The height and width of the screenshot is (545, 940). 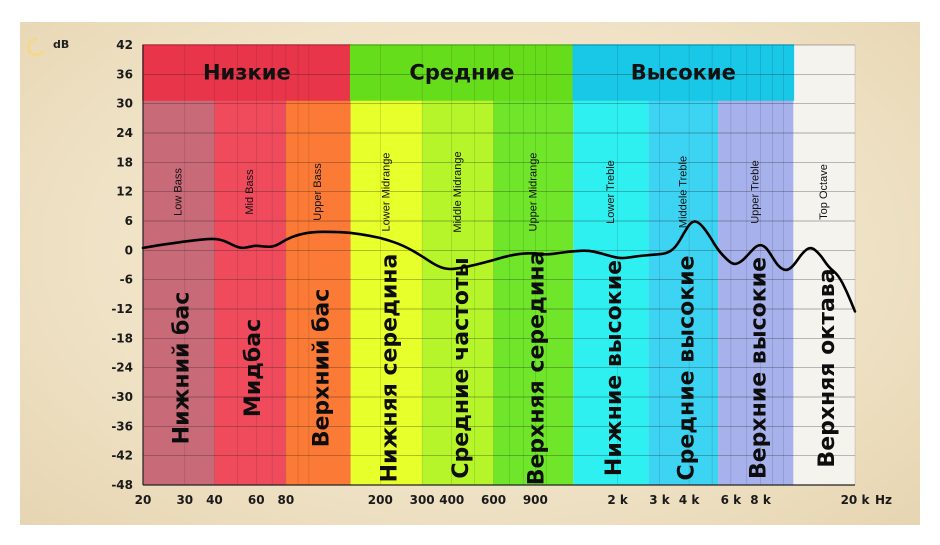 What do you see at coordinates (318, 192) in the screenshot?
I see `band-english-label: Upper Bass` at bounding box center [318, 192].